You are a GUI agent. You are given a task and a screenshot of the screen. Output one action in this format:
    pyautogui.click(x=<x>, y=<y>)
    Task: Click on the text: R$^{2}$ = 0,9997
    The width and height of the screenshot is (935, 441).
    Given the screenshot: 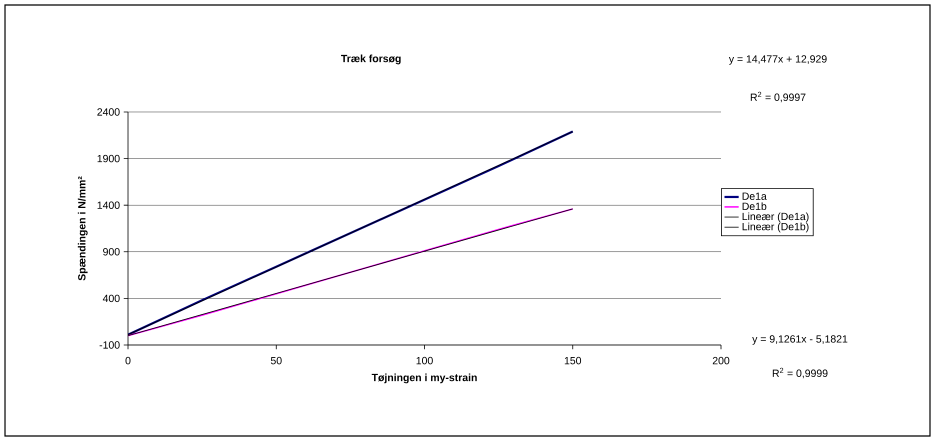 What is the action you would take?
    pyautogui.click(x=778, y=97)
    